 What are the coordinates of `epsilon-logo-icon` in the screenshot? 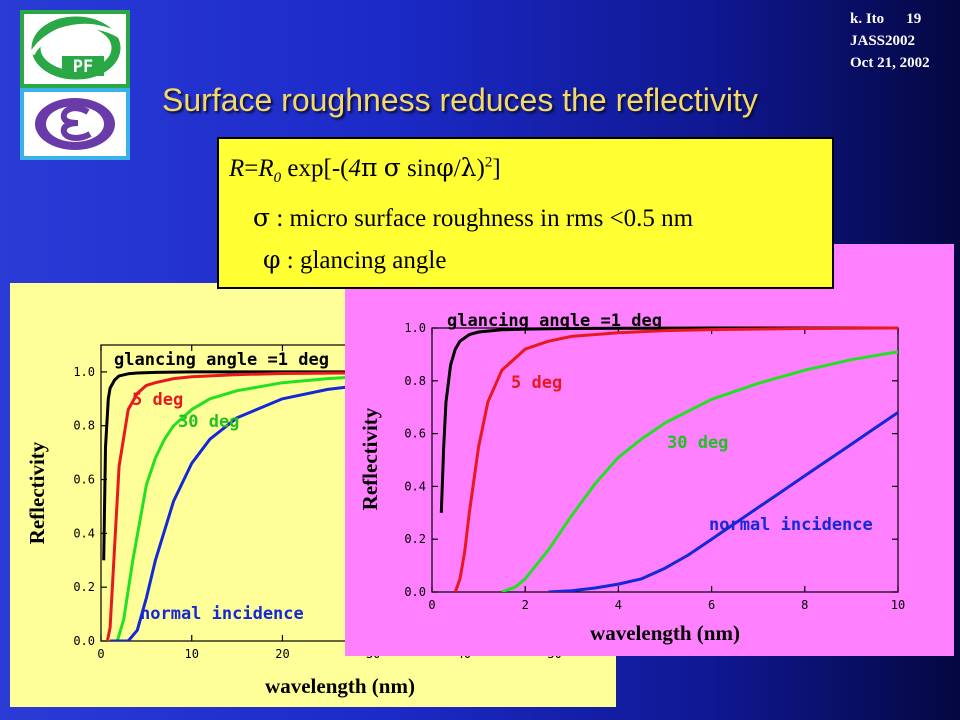 It's located at (75, 124).